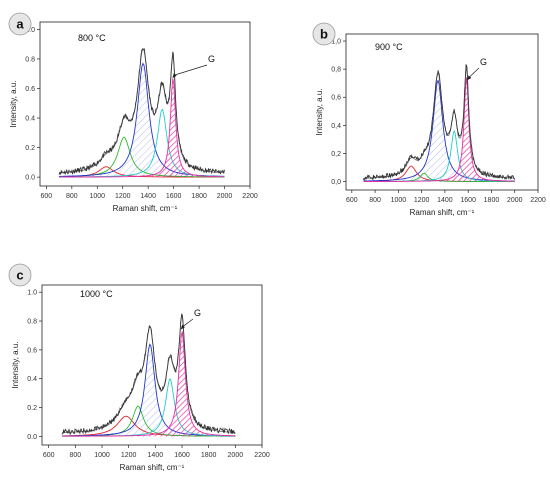 The width and height of the screenshot is (550, 487). Describe the element at coordinates (336, 42) in the screenshot. I see `y-tick-label: 1,0` at that location.